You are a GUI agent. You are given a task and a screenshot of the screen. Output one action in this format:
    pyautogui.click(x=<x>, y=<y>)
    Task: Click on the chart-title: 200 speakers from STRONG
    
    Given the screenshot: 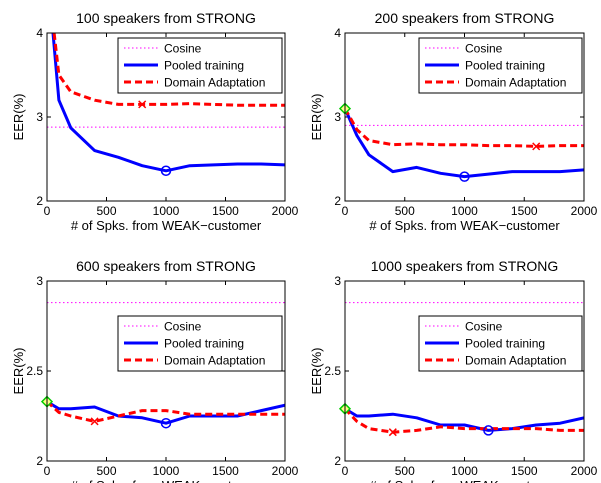 What is the action you would take?
    pyautogui.click(x=465, y=18)
    